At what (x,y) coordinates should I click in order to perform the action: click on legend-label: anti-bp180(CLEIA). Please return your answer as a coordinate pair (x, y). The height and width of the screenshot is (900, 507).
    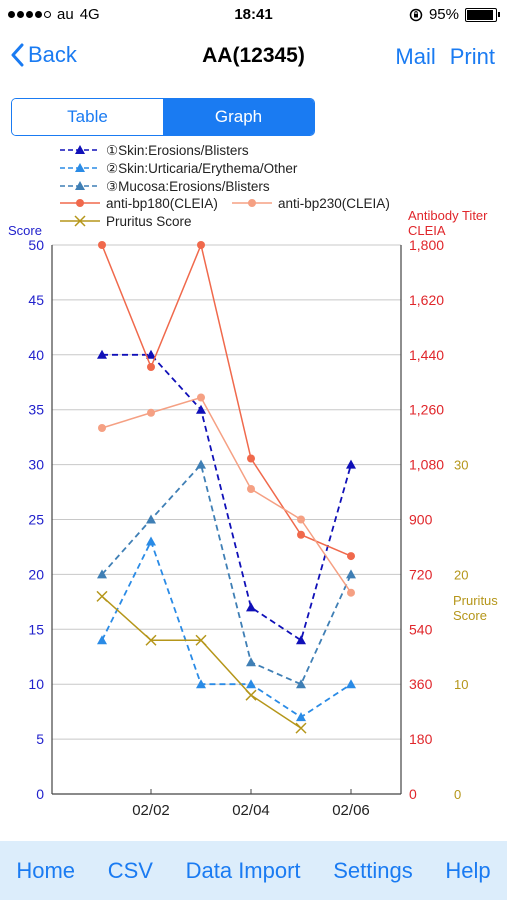
    Looking at the image, I should click on (162, 203).